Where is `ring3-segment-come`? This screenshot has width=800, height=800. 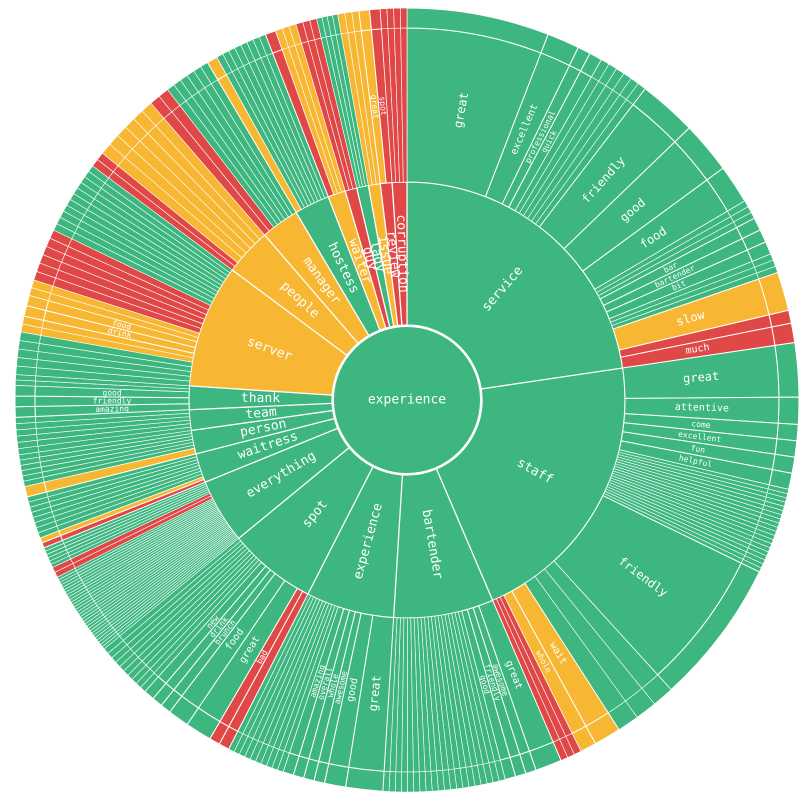
ring3-segment-come is located at coordinates (787, 432).